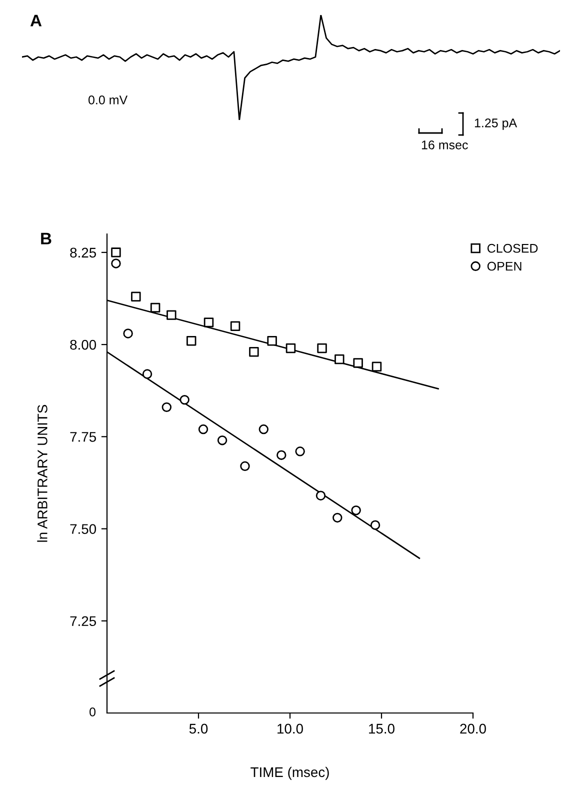 This screenshot has width=569, height=788. I want to click on text: 0, so click(93, 712).